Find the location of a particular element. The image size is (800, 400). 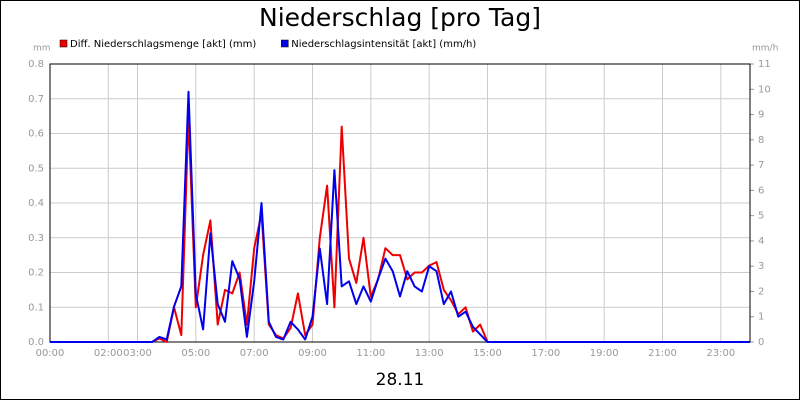

y2-tick-label: 6 is located at coordinates (761, 190).